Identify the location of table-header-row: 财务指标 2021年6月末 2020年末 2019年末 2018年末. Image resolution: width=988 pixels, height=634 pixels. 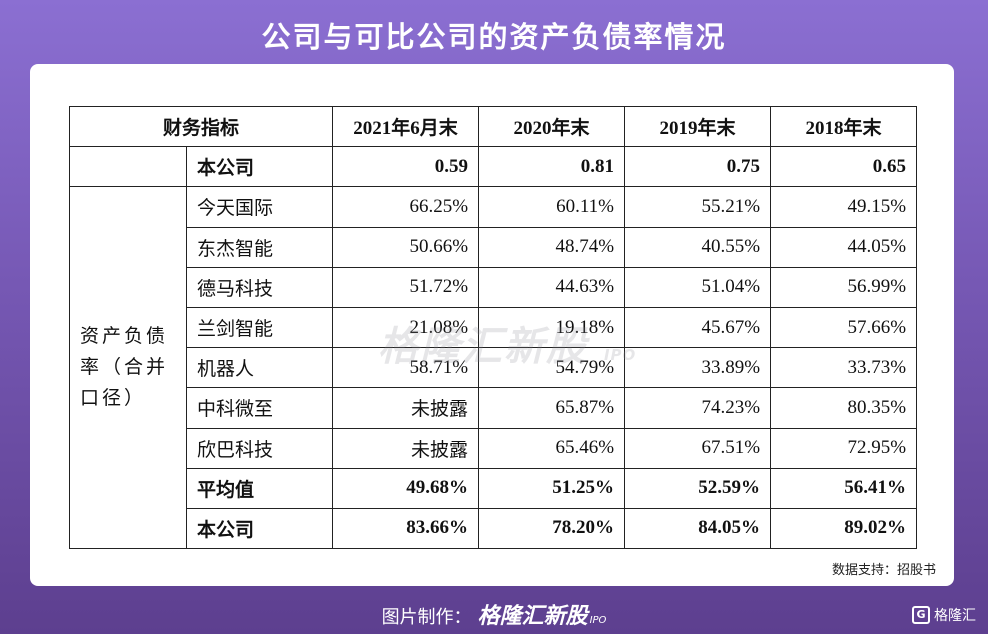
(493, 126).